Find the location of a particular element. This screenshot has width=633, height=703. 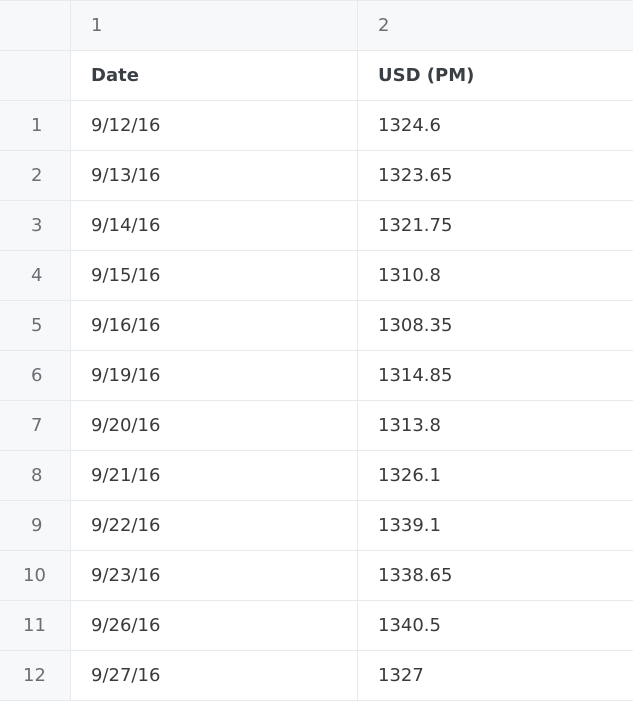

table-cell-date: 9/19/16 is located at coordinates (214, 376).